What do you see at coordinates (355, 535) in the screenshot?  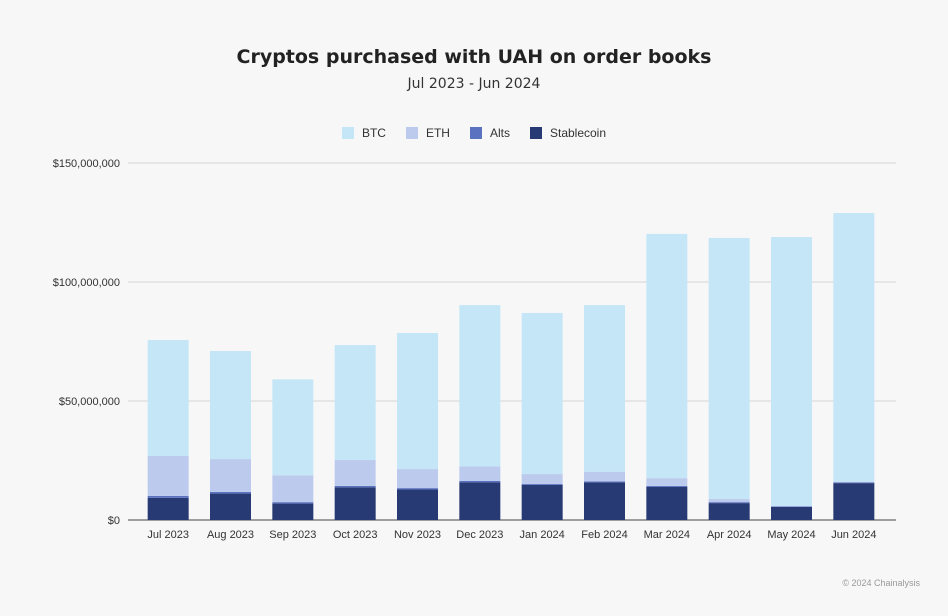 I see `x-tick-label: Oct 2023` at bounding box center [355, 535].